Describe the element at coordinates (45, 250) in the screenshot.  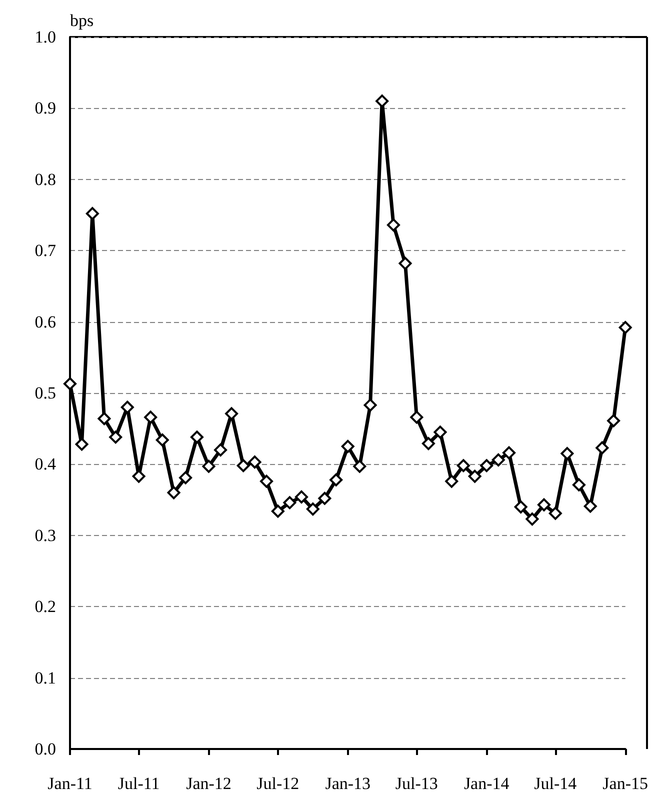
I see `y-tick-label: 0.7` at that location.